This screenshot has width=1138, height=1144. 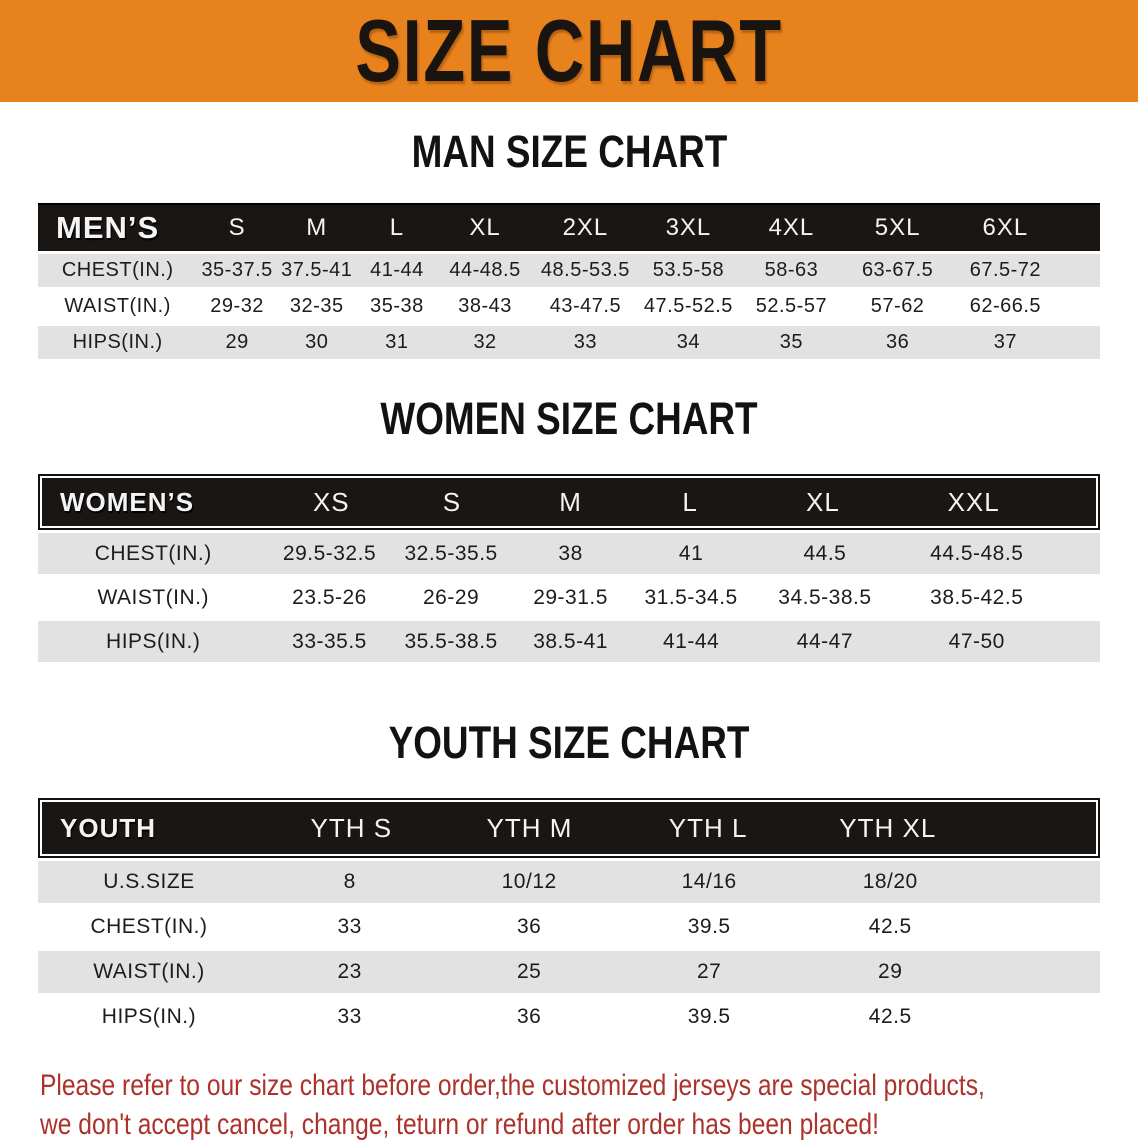 What do you see at coordinates (529, 1016) in the screenshot?
I see `youth-hips-m: 36` at bounding box center [529, 1016].